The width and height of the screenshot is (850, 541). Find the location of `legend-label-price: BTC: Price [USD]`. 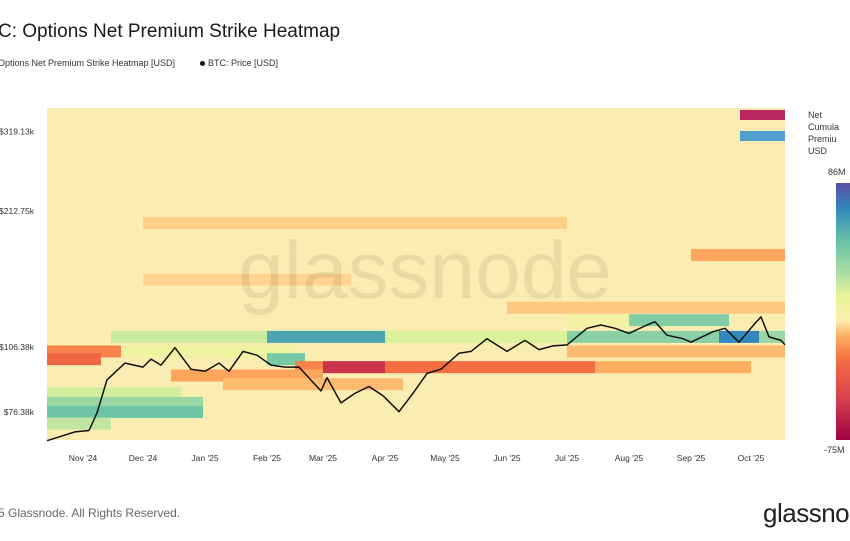

legend-label-price: BTC: Price [USD] is located at coordinates (243, 63).